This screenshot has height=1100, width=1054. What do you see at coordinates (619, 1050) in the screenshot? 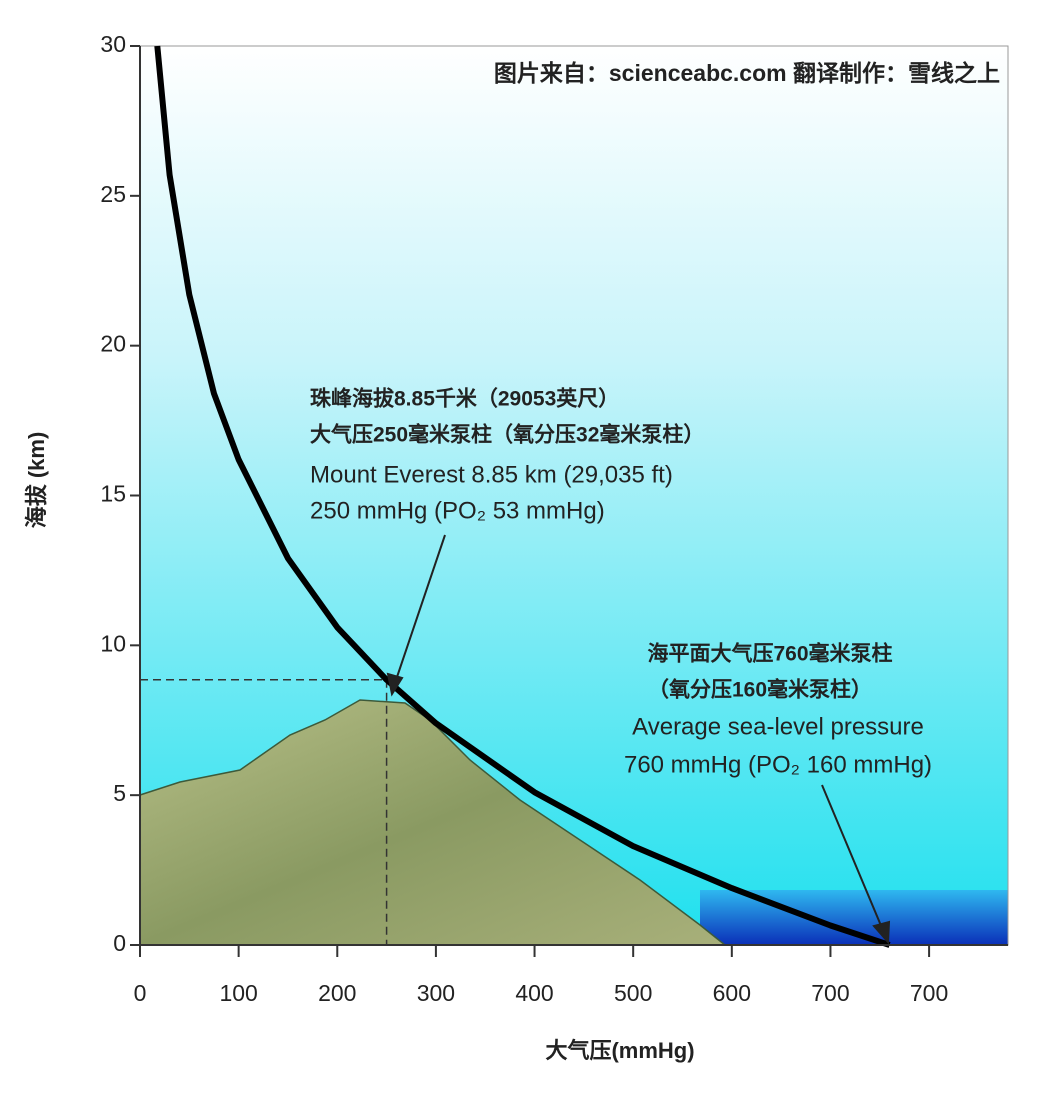
I see `x-axis-title: 大气压(mmHg)` at bounding box center [619, 1050].